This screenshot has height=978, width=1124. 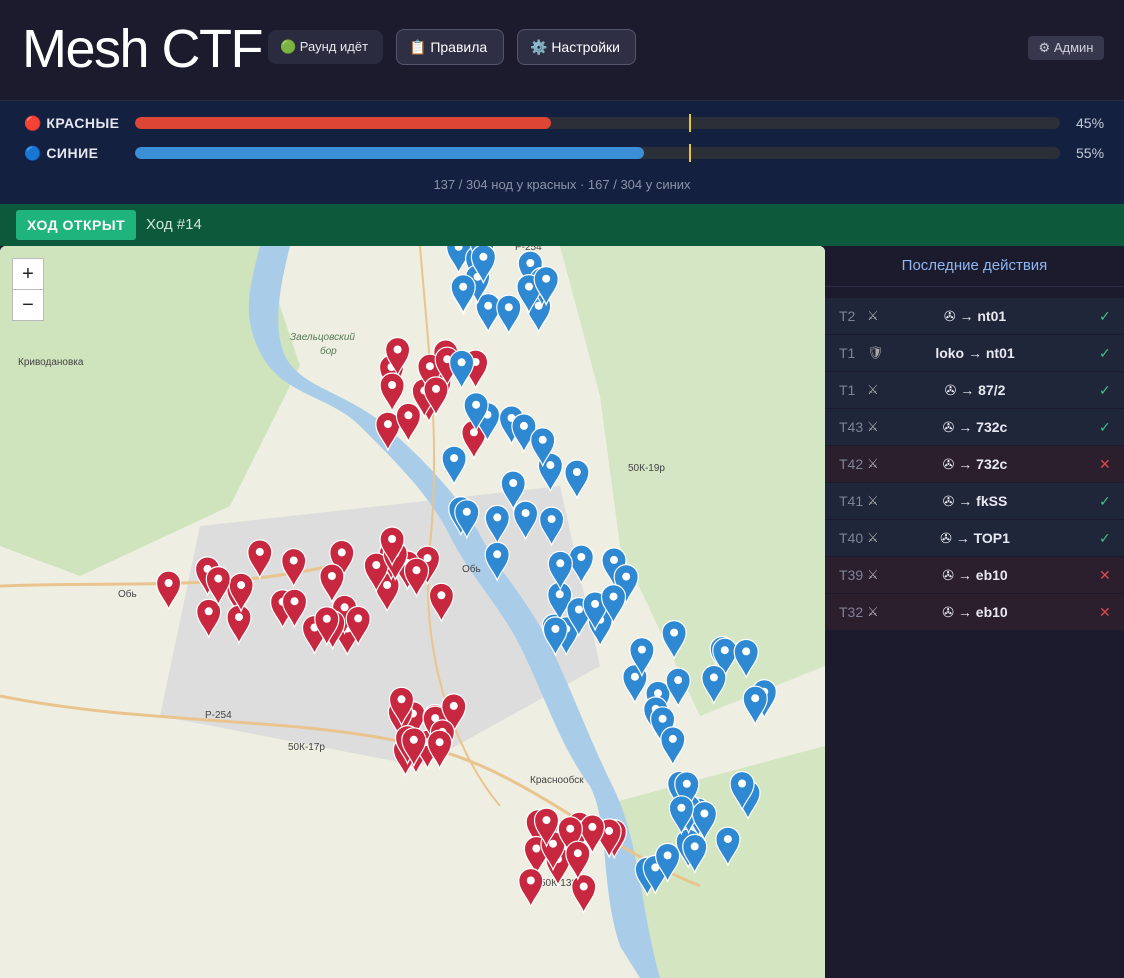 I want to click on rules-button: 📋 Правила, so click(x=450, y=47).